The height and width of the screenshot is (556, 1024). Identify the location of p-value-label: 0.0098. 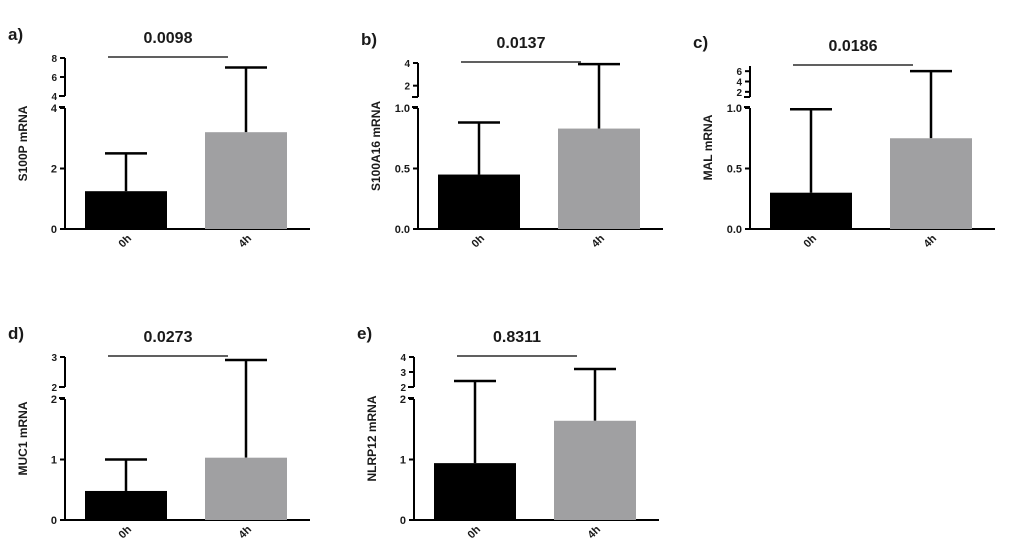
(168, 38).